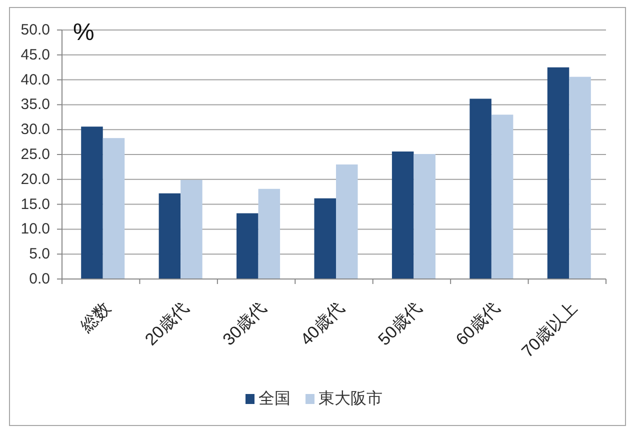  I want to click on y-tick-label: 45.0, so click(35, 55).